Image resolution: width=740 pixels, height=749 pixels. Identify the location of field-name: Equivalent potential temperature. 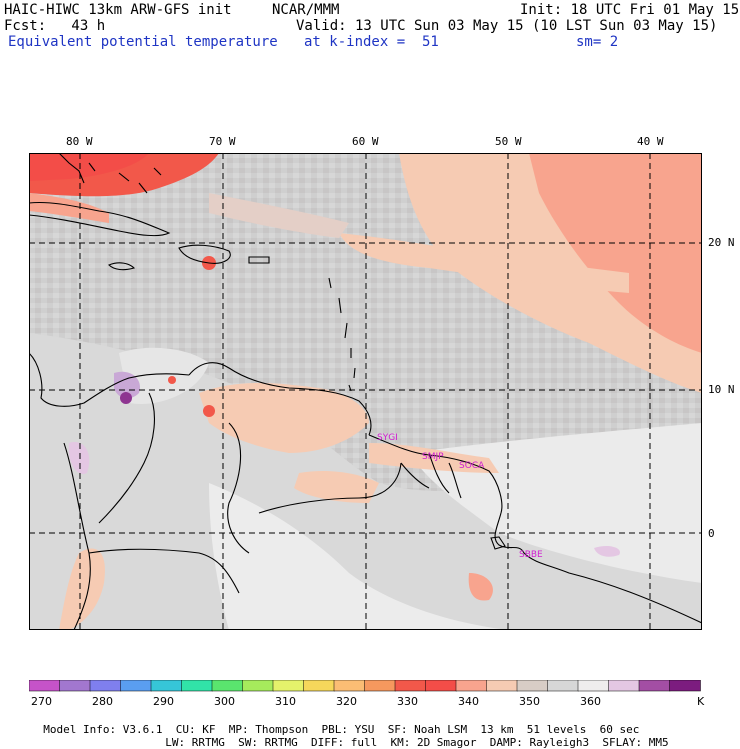
(143, 42).